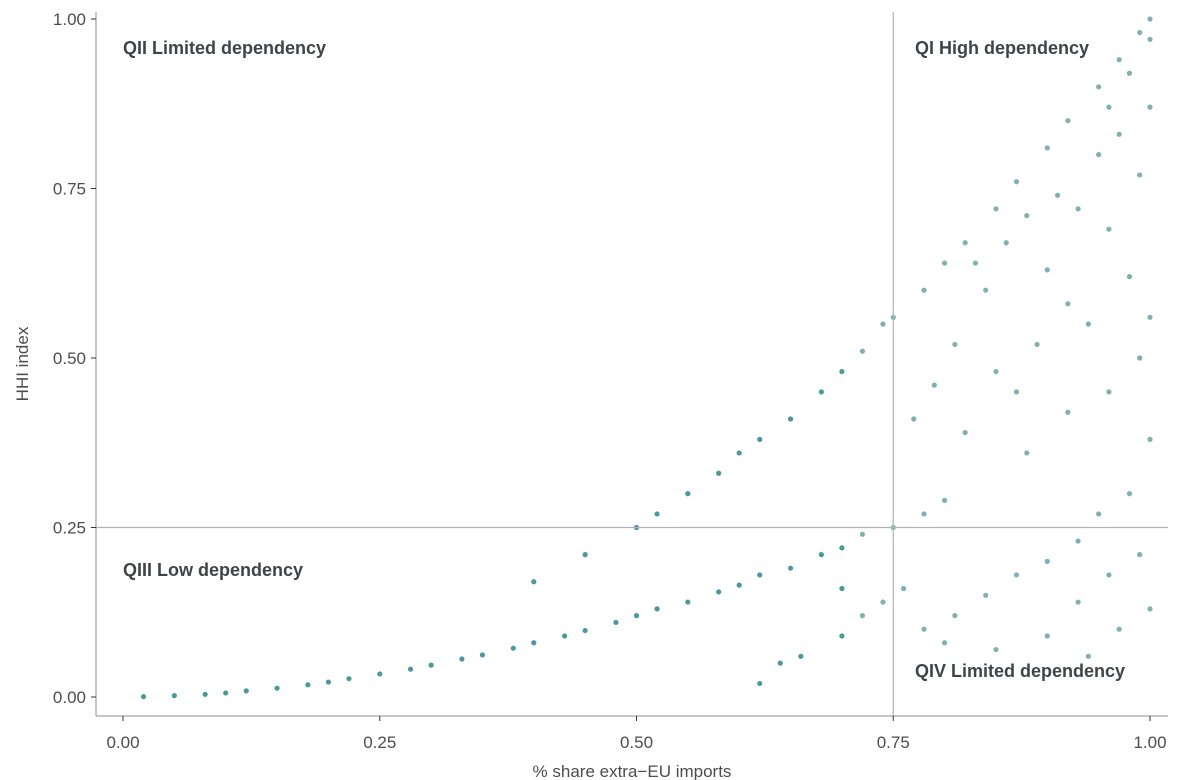 The height and width of the screenshot is (780, 1183). What do you see at coordinates (74, 358) in the screenshot?
I see `y-ticks: 0.00 0.25 0.50 0.75 1.00` at bounding box center [74, 358].